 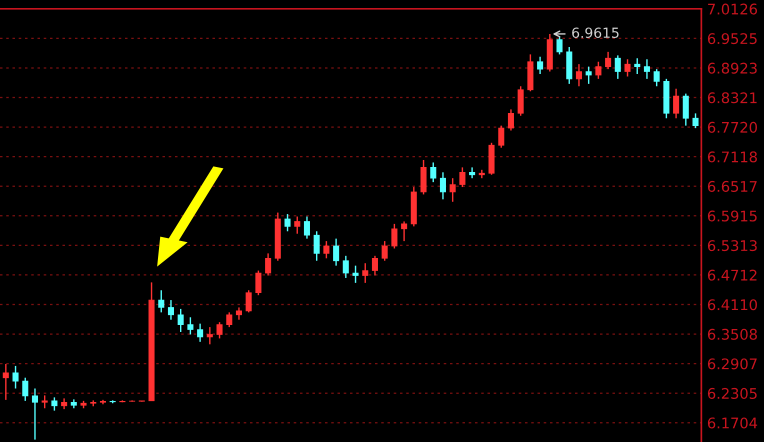 I want to click on y-tick-label: 6.4712, so click(x=732, y=275).